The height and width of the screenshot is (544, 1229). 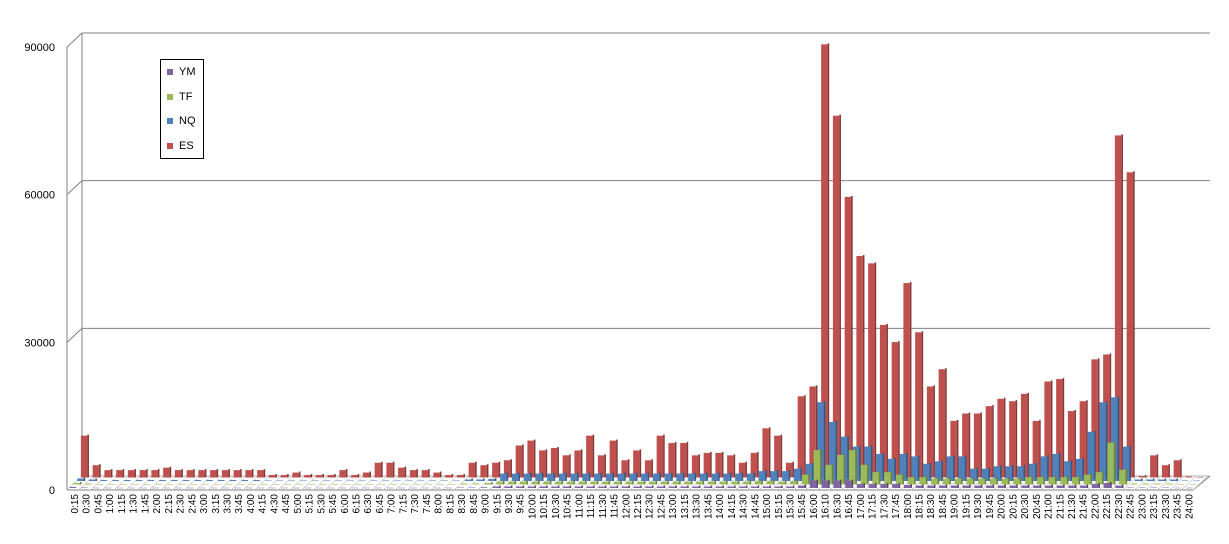 I want to click on x-tick-label: 22:30, so click(x=1119, y=506).